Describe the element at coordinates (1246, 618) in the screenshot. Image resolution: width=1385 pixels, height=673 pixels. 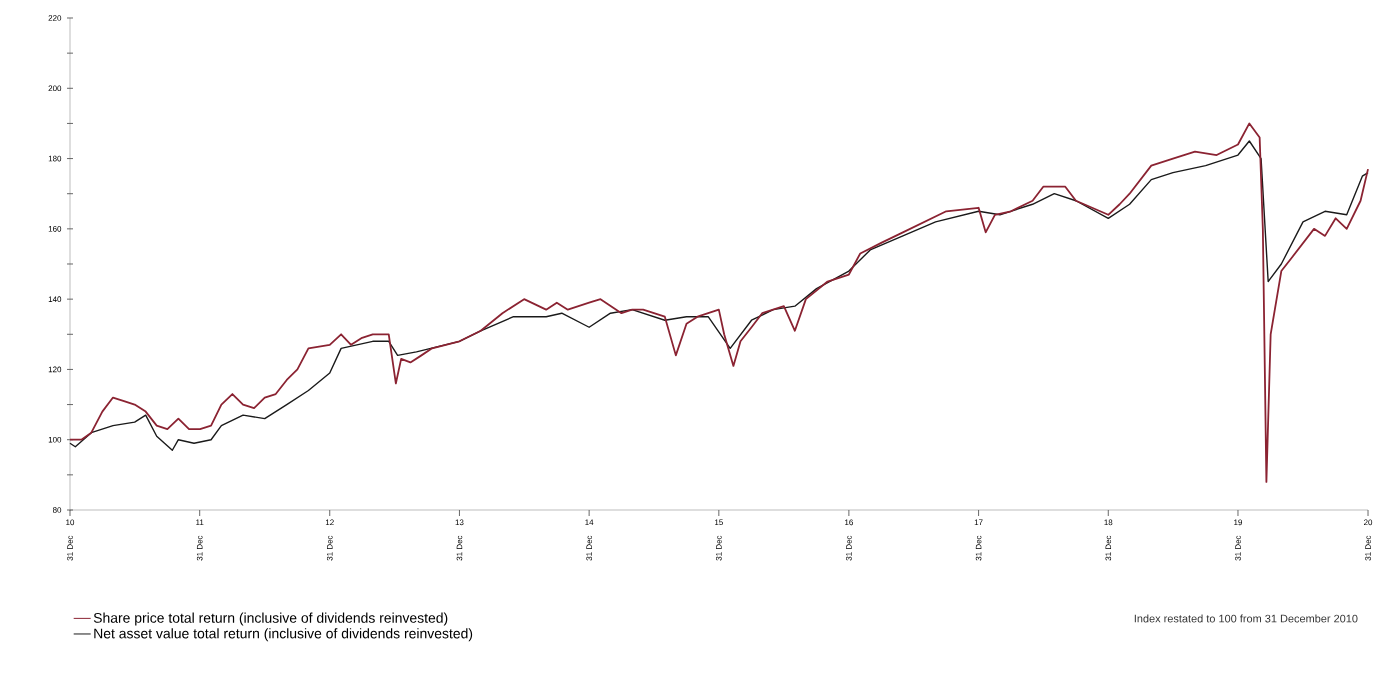
I see `text: Index restated to 100 from 31 December 2010` at that location.